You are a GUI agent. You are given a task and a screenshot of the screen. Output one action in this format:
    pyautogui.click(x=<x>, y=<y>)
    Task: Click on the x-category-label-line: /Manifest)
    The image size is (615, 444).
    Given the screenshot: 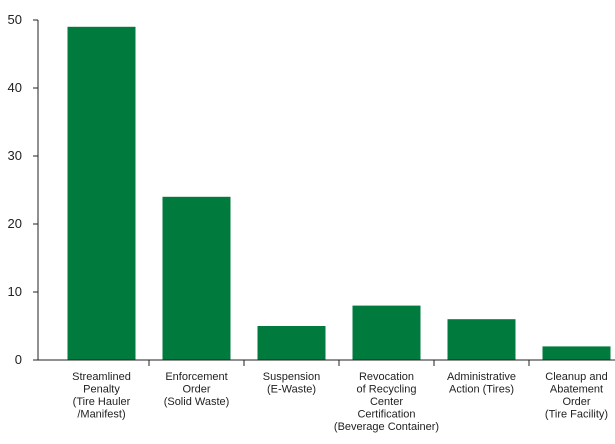 What is the action you would take?
    pyautogui.click(x=101, y=415)
    